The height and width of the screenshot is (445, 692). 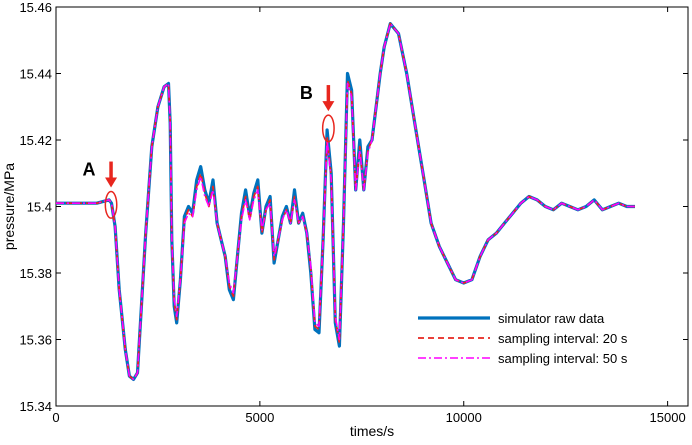 What do you see at coordinates (35, 7) in the screenshot?
I see `y-tick-label: 15.46` at bounding box center [35, 7].